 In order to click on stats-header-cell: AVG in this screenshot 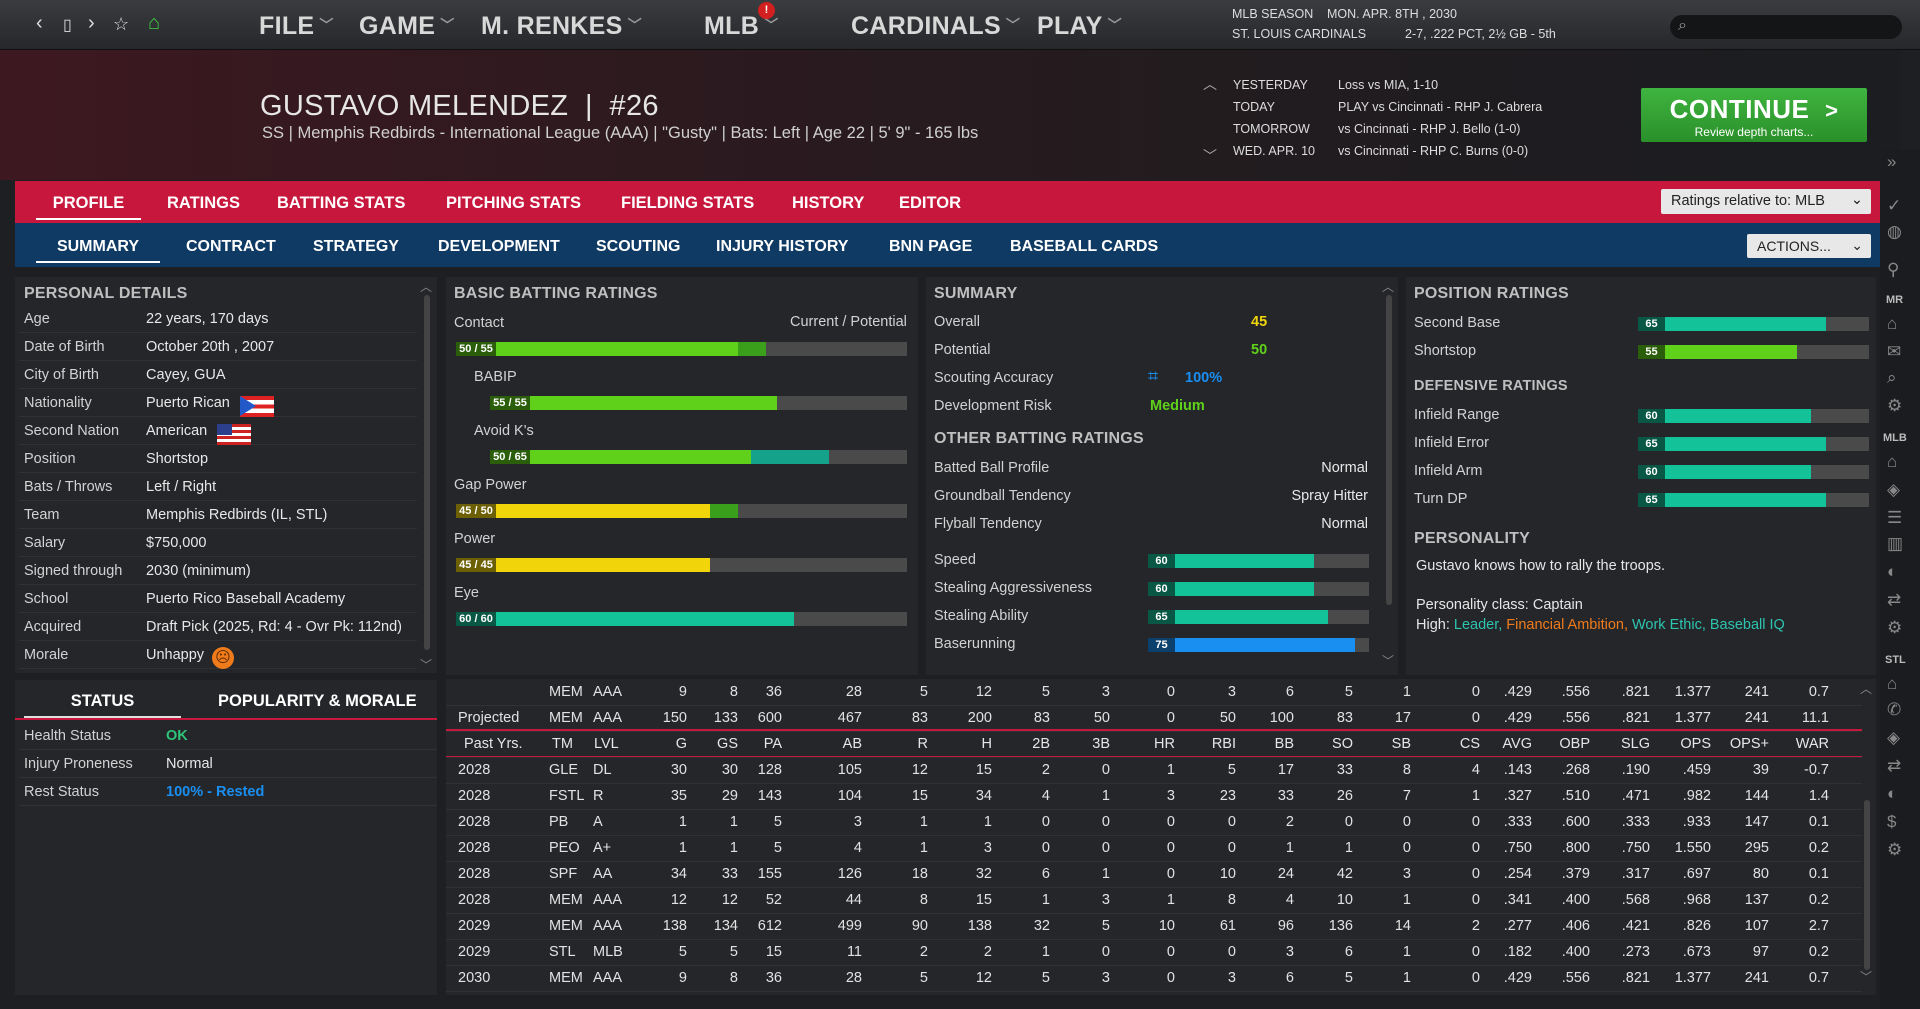, I will do `click(1517, 744)`.